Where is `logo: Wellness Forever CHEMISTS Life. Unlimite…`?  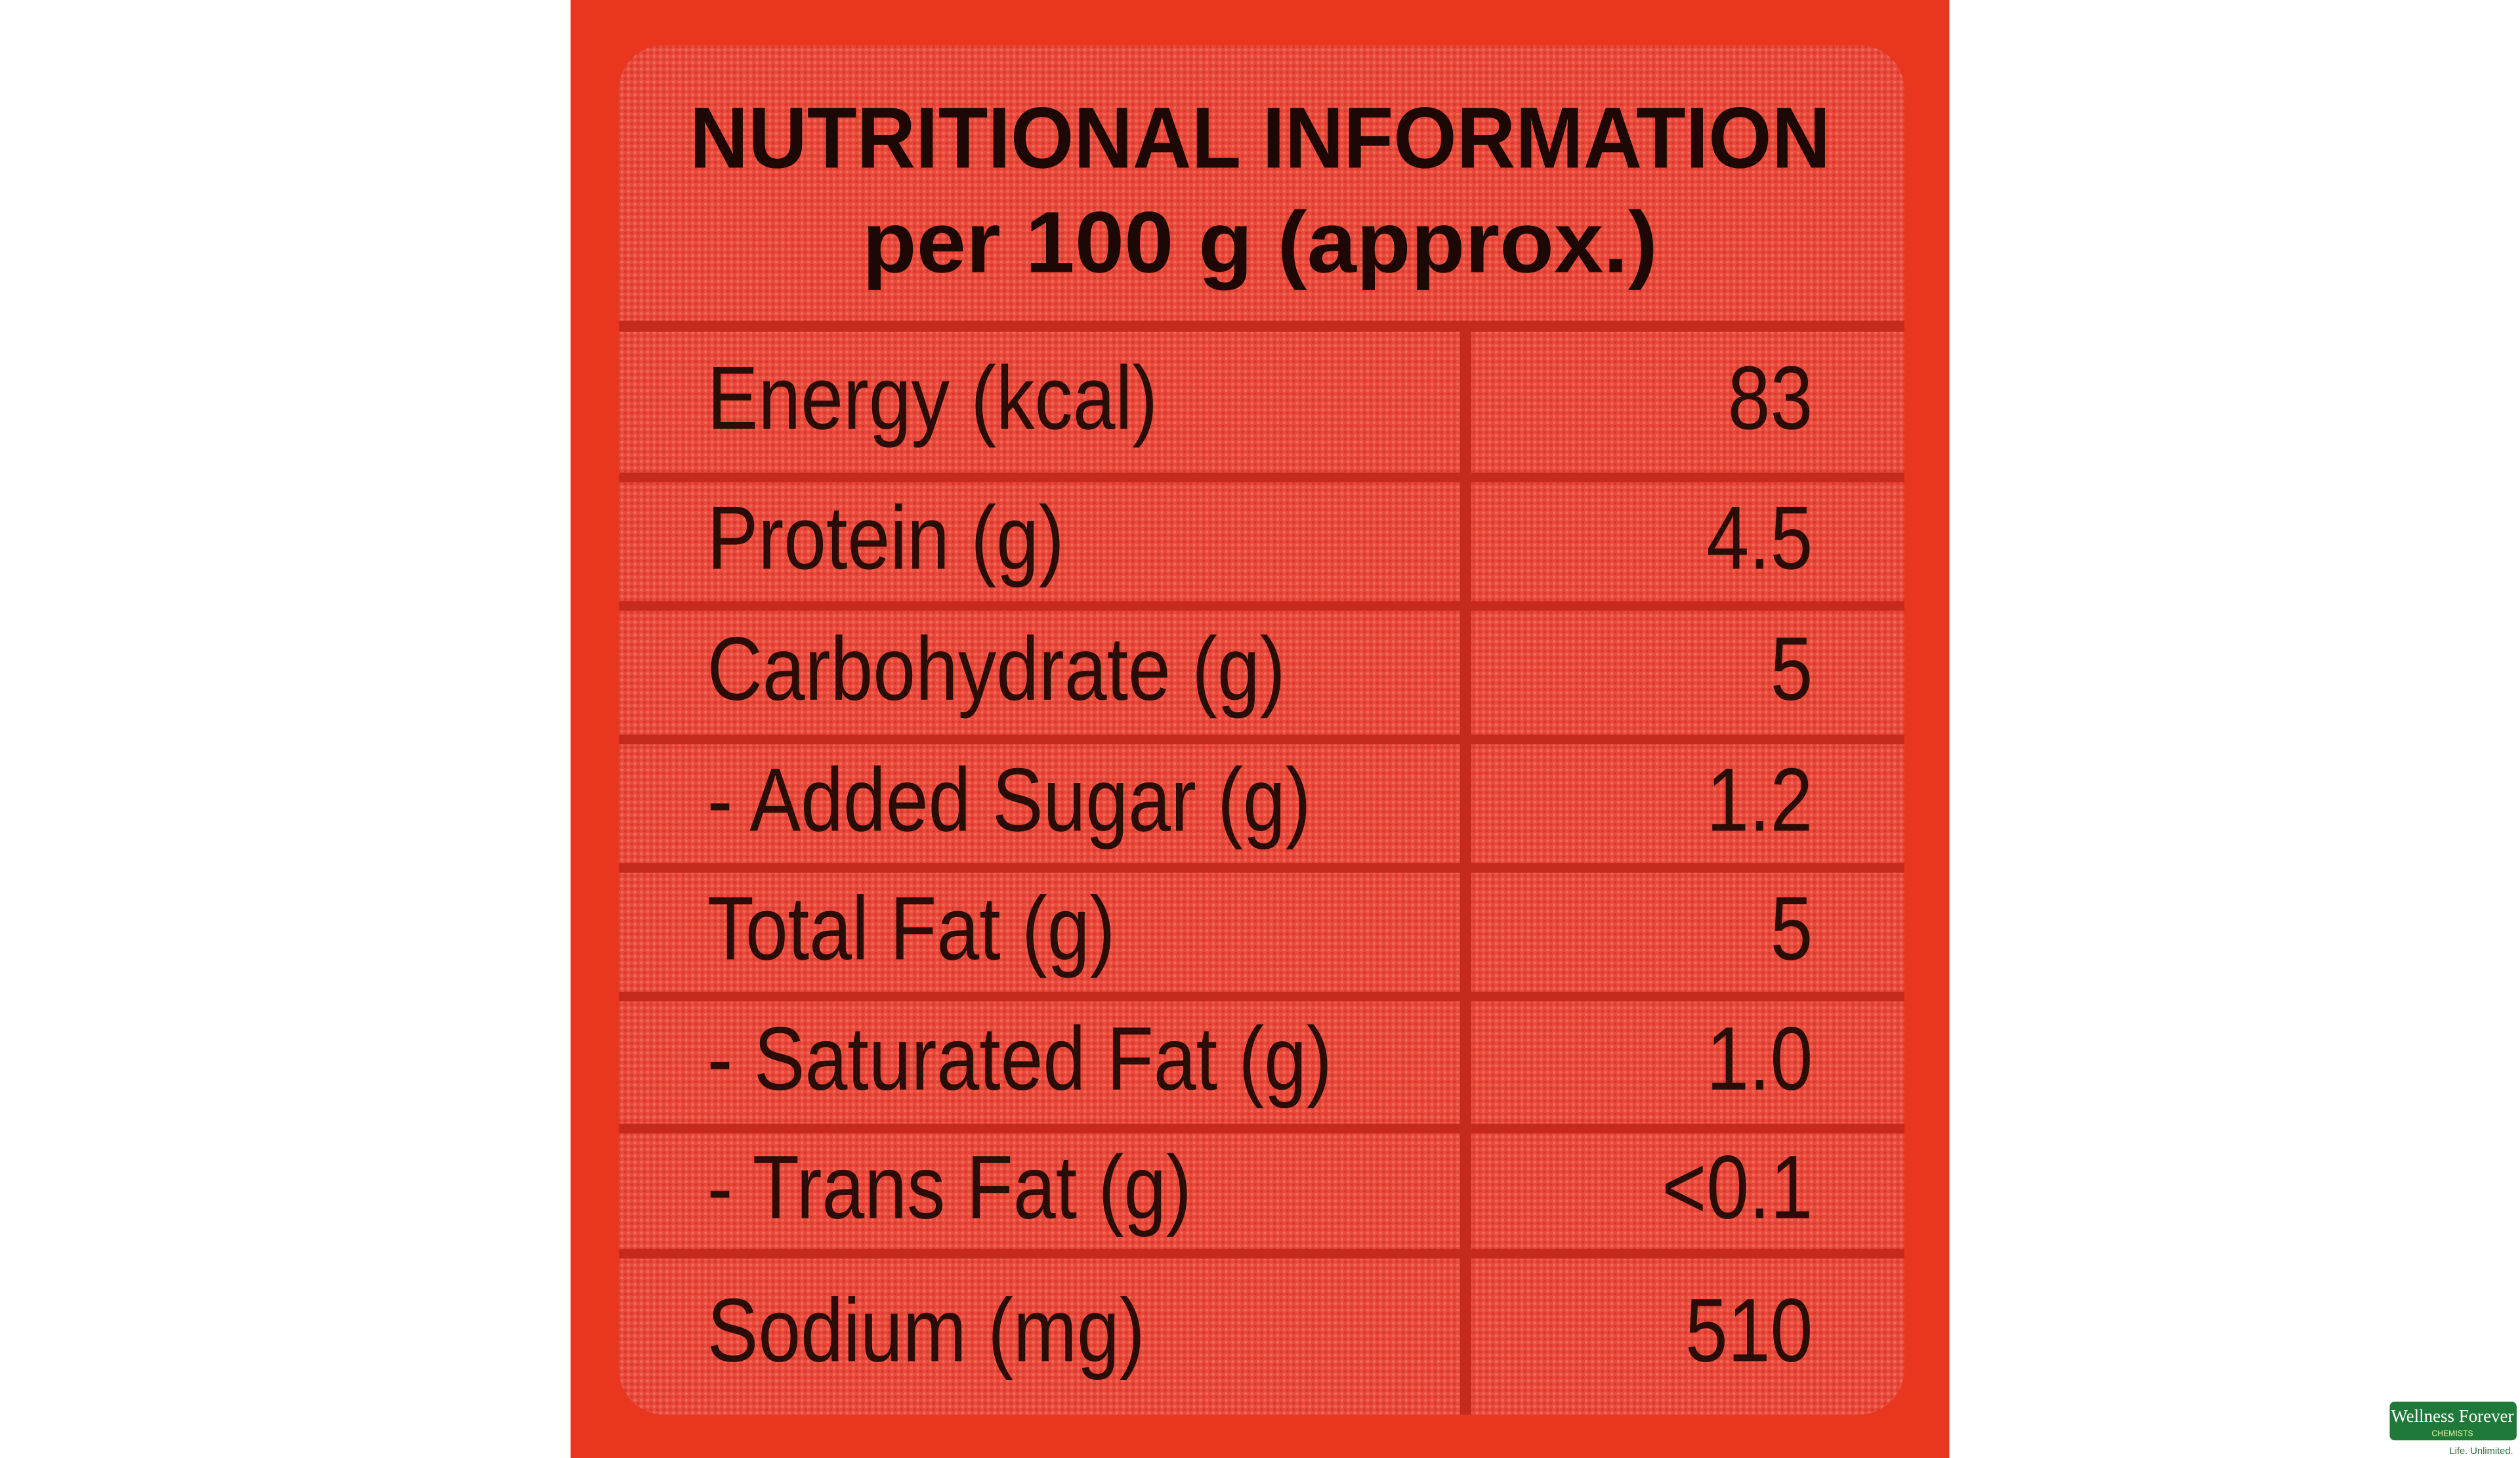 logo: Wellness Forever CHEMISTS Life. Unlimite… is located at coordinates (2453, 1429).